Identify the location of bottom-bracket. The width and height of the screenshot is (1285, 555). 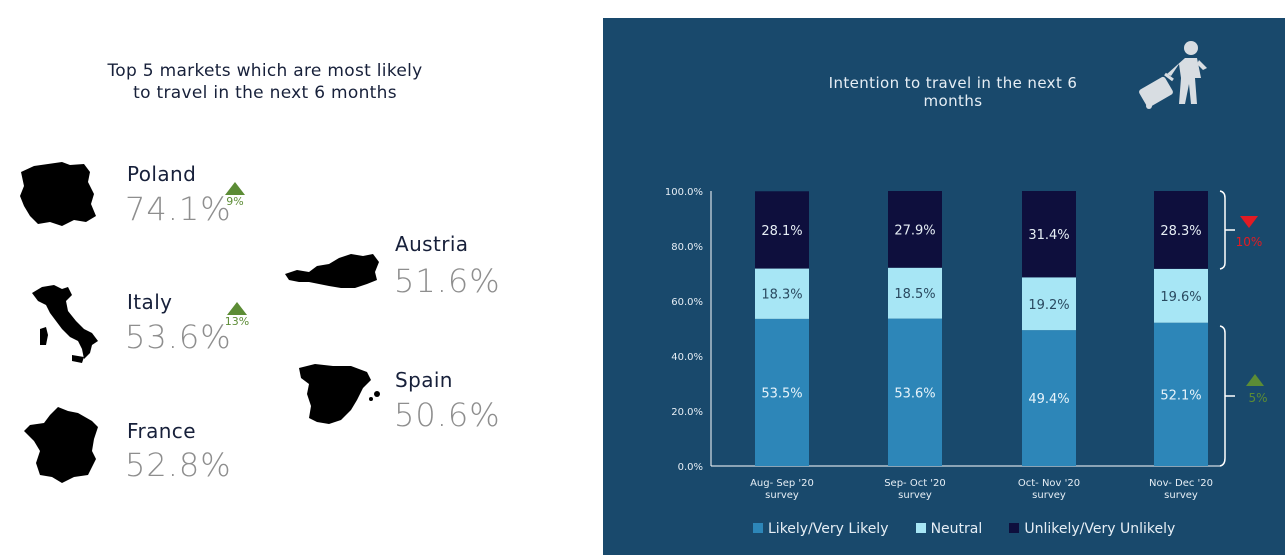
(1222, 396).